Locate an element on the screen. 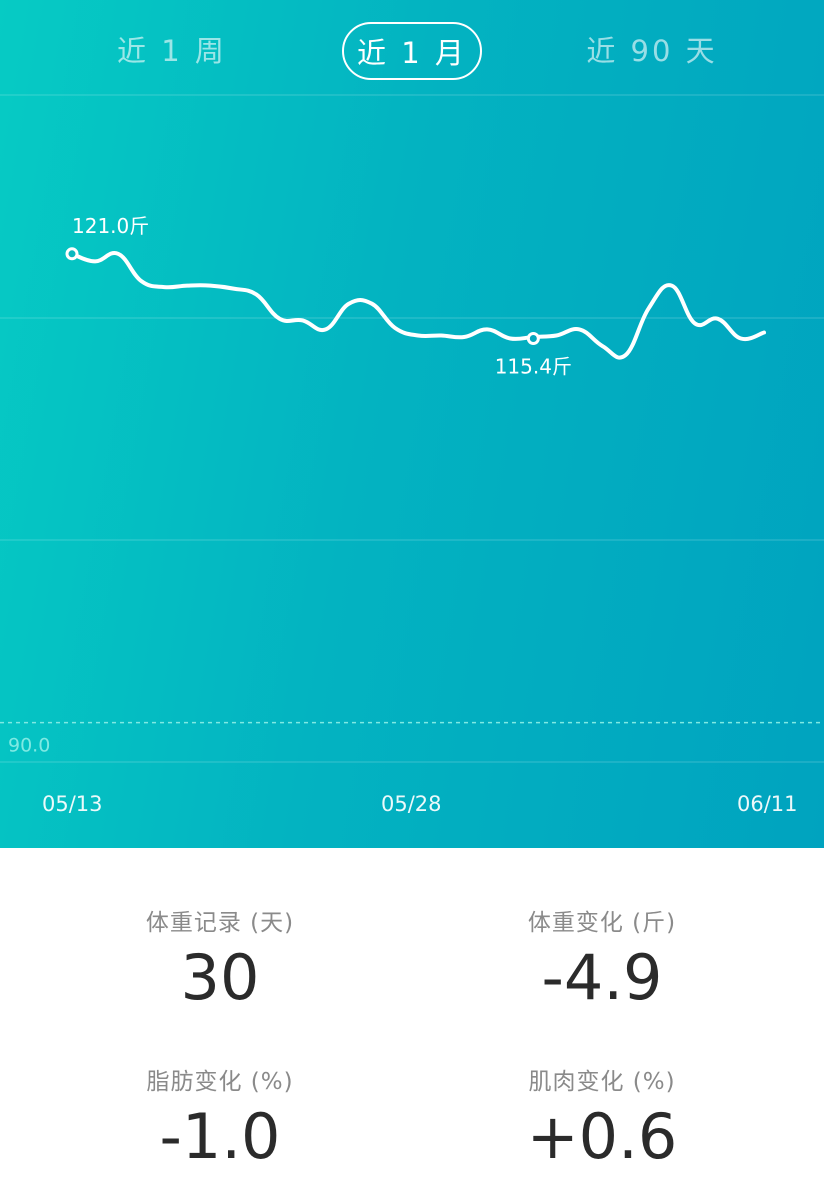 This screenshot has height=1202, width=824. min-point-label: 115.4斤 is located at coordinates (533, 367).